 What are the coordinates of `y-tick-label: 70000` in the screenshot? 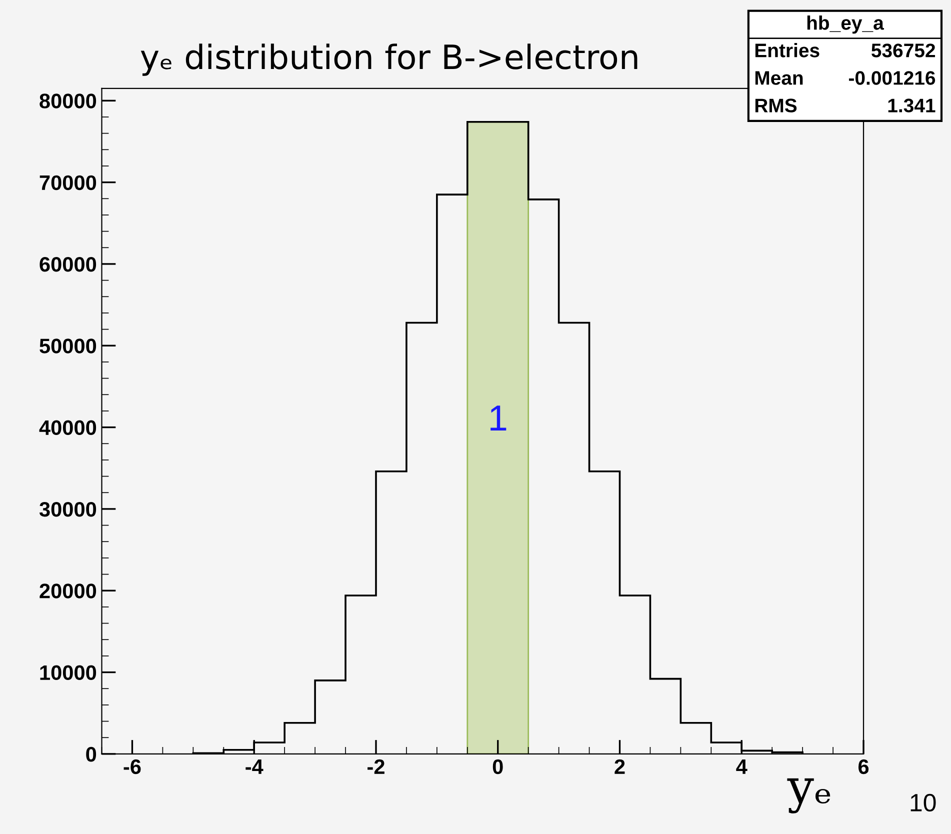 It's located at (68, 182).